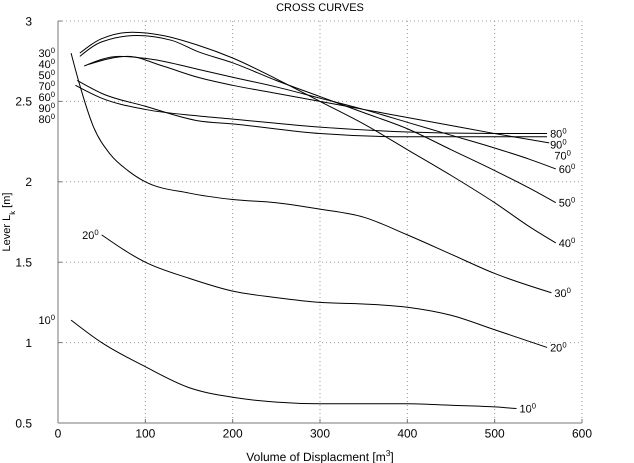 The height and width of the screenshot is (463, 634). What do you see at coordinates (28, 182) in the screenshot?
I see `y-tick-label: 2` at bounding box center [28, 182].